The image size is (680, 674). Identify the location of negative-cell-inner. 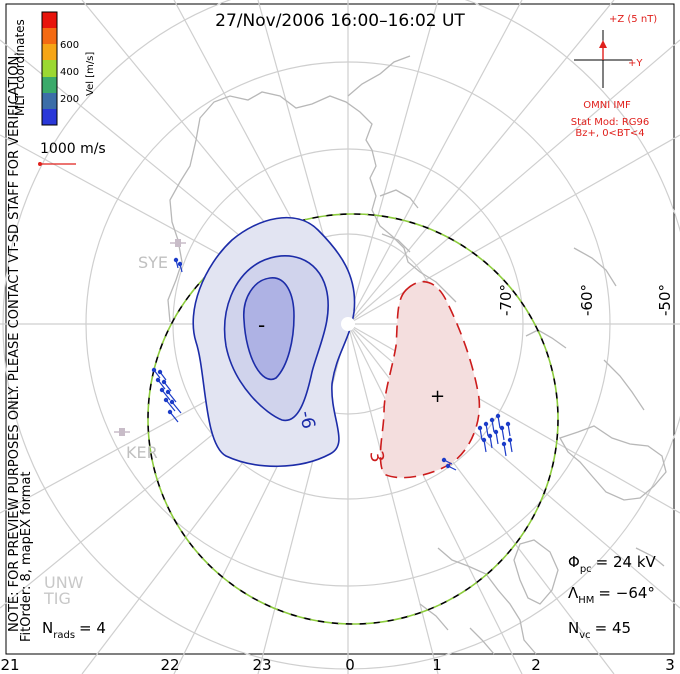
(269, 329).